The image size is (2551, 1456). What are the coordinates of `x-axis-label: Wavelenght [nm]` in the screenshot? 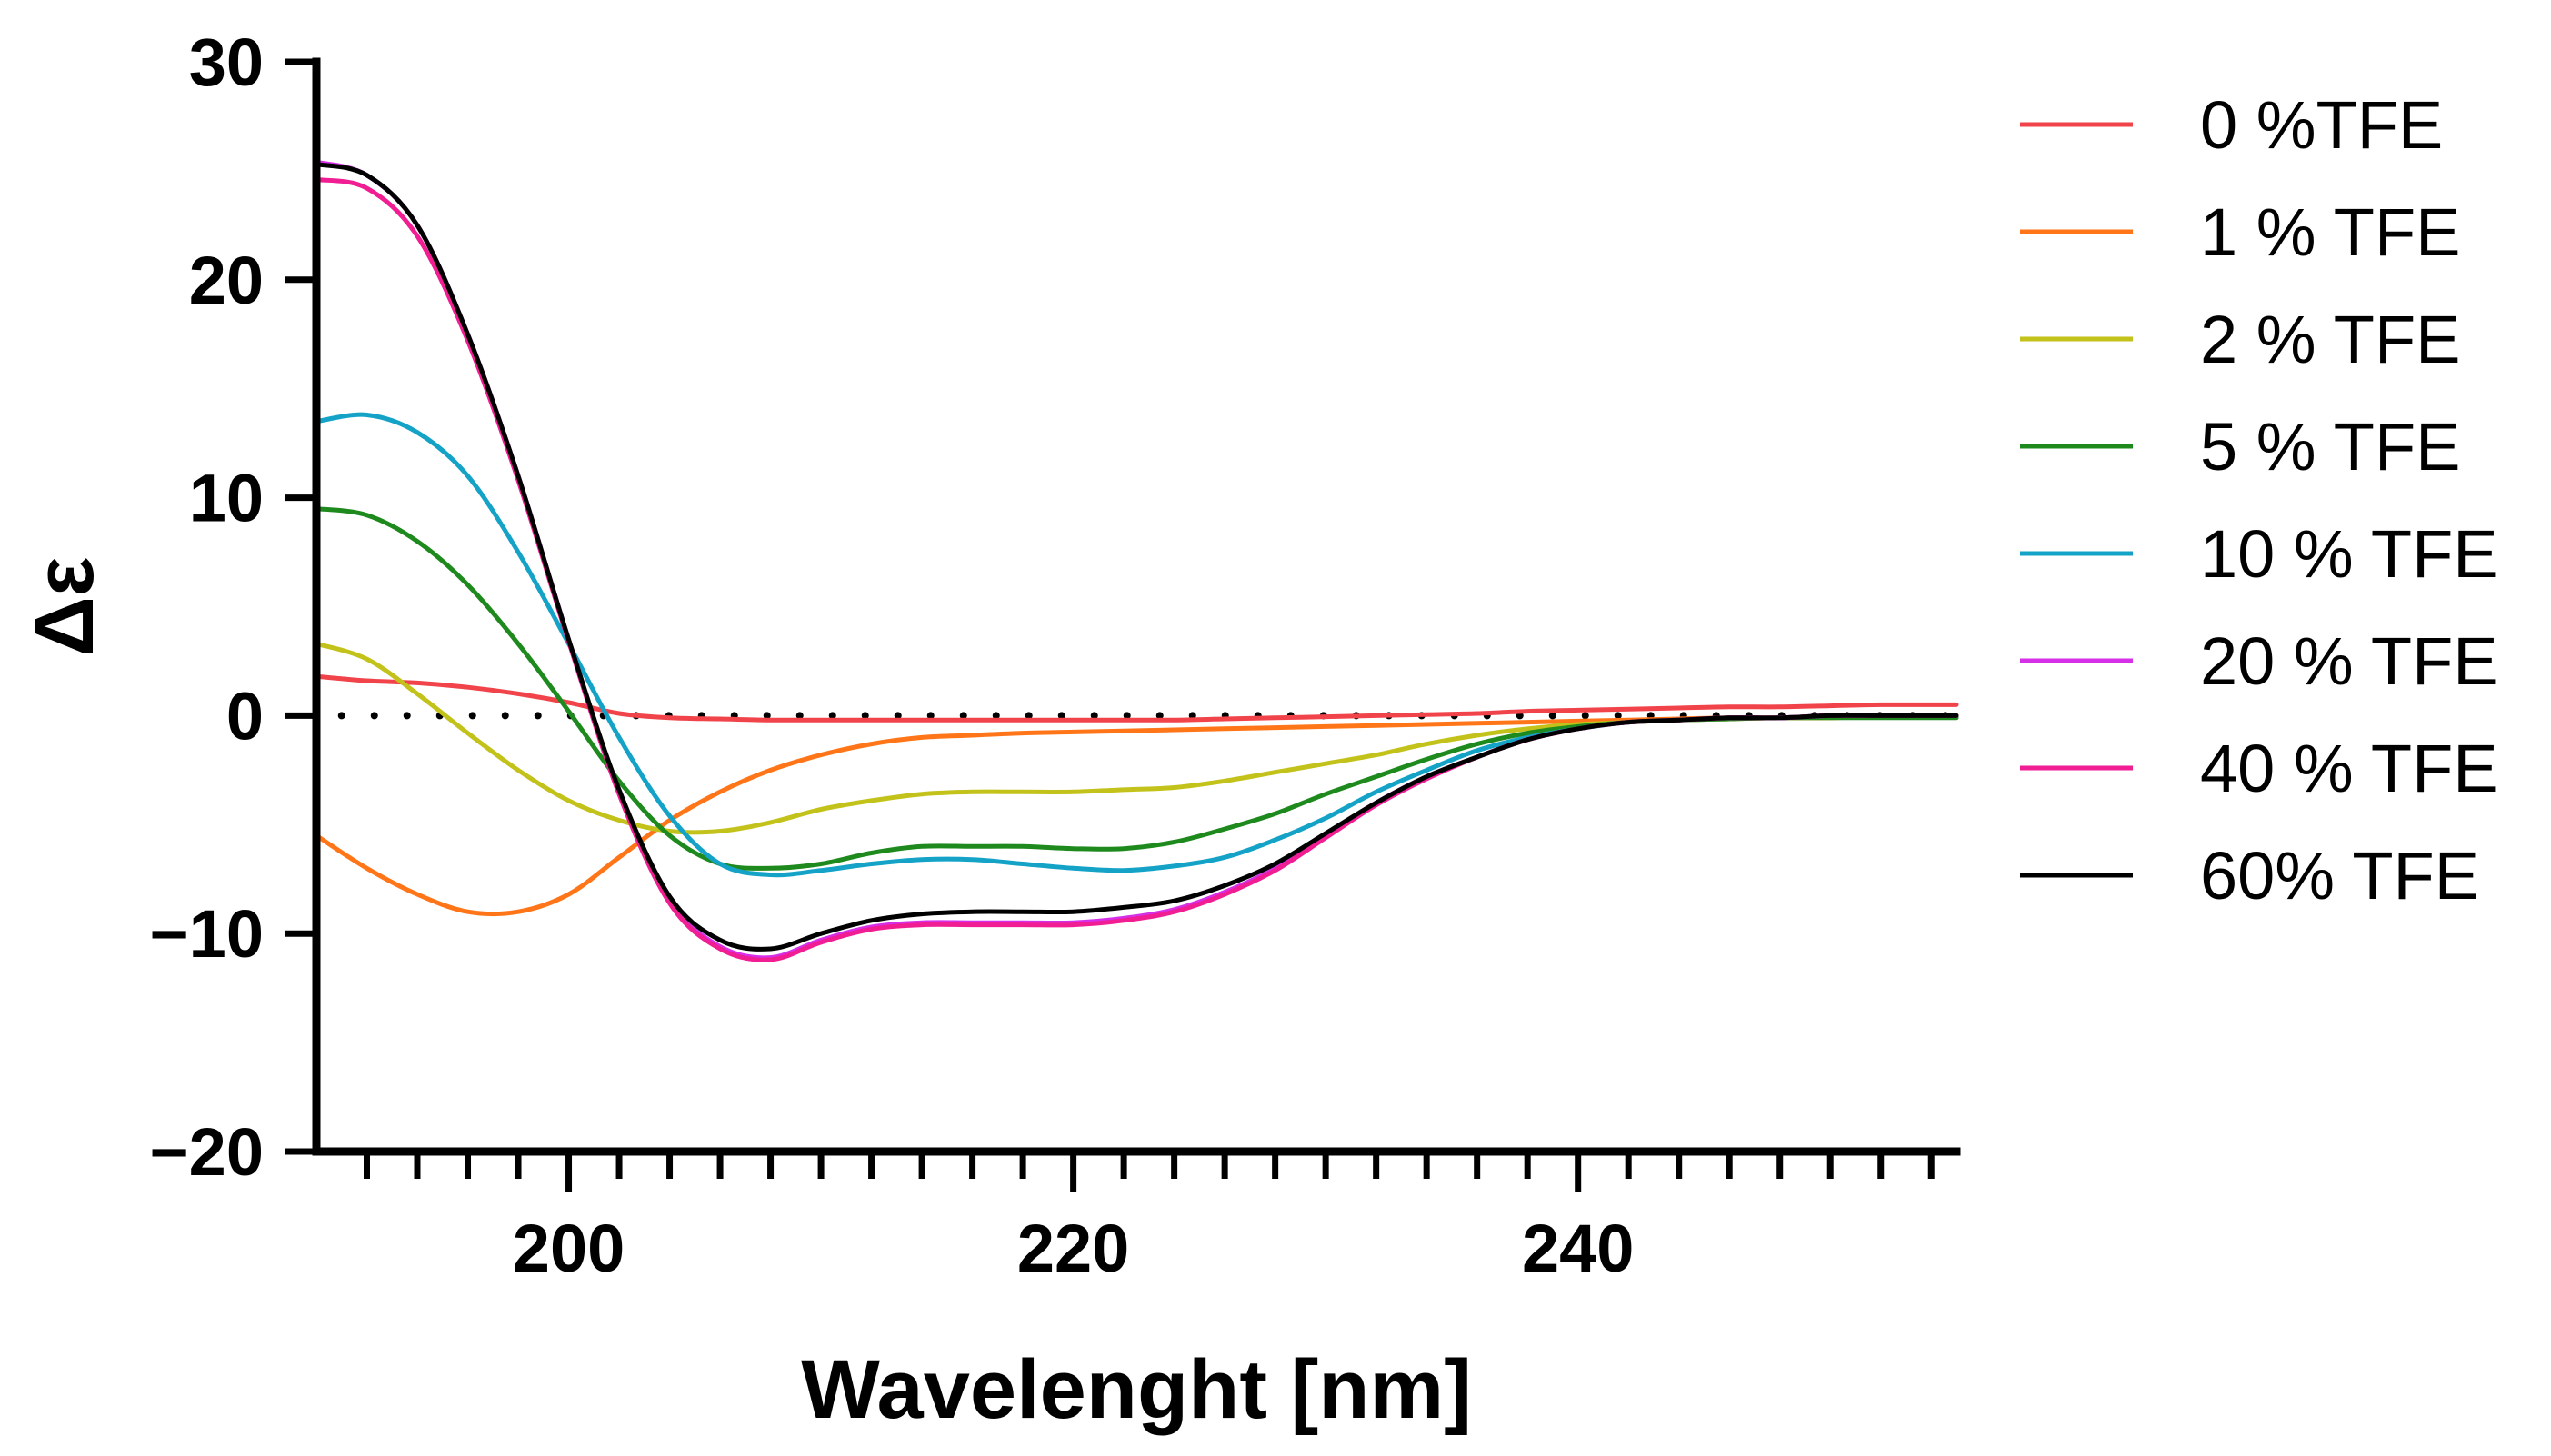 It's located at (1137, 1390).